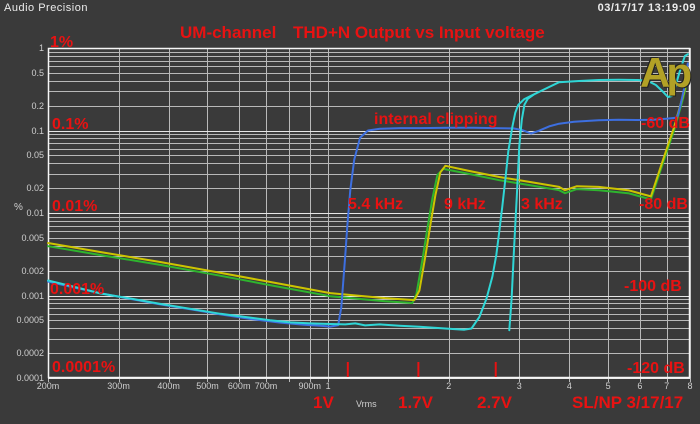 Image resolution: width=700 pixels, height=424 pixels. Describe the element at coordinates (653, 286) in the screenshot. I see `annotation--100-db: -100 dB` at that location.